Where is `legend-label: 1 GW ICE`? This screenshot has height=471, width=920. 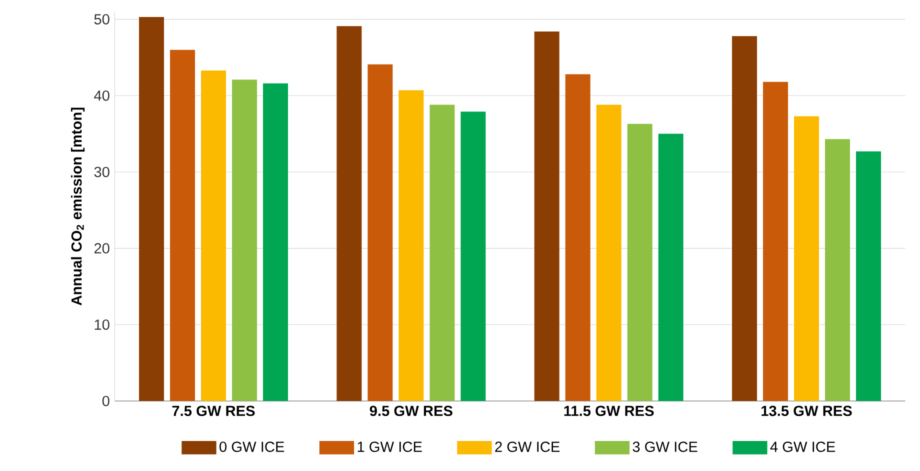
legend-label: 1 GW ICE is located at coordinates (390, 447).